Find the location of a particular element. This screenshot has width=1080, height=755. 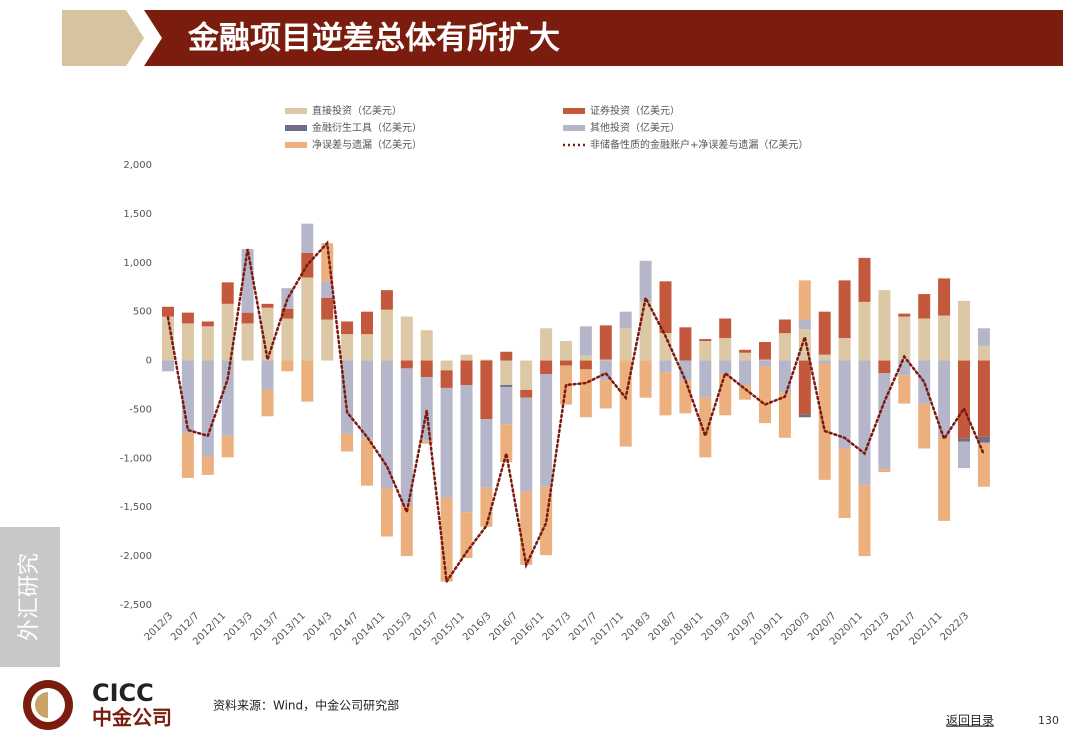

y-tick-label: -2,500 is located at coordinates (136, 605).